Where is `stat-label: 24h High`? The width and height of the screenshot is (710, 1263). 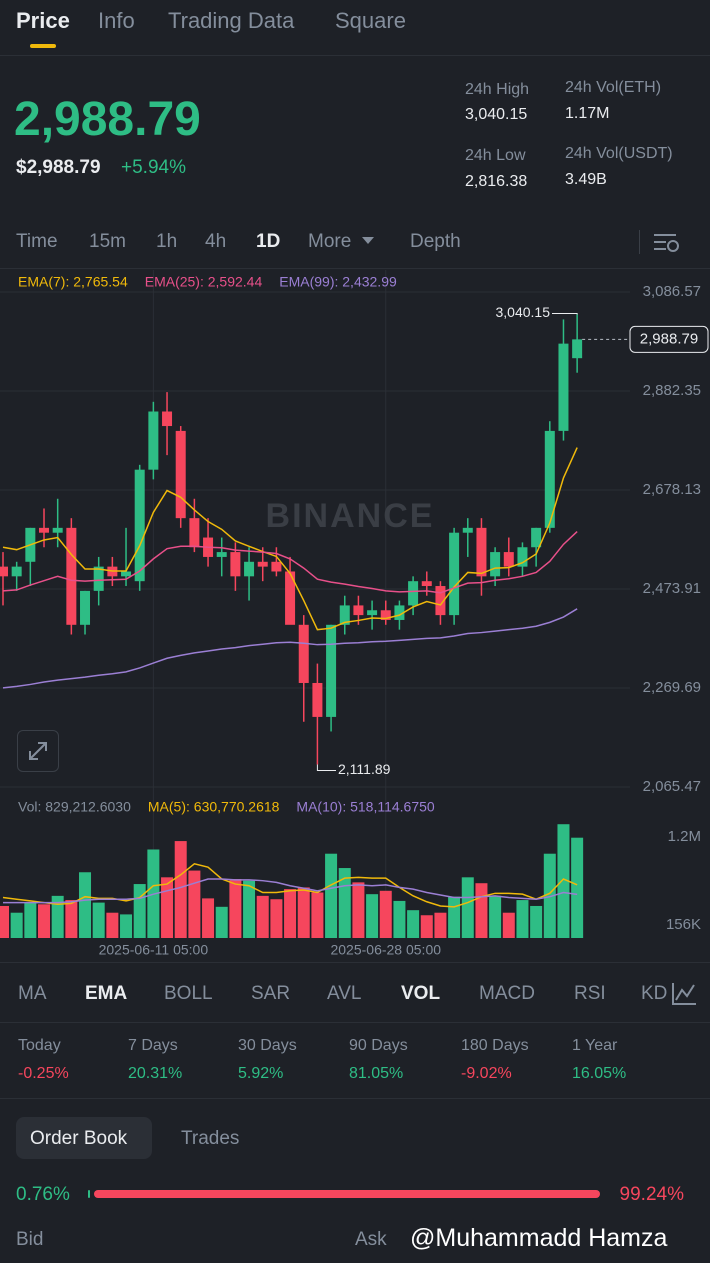 stat-label: 24h High is located at coordinates (497, 89).